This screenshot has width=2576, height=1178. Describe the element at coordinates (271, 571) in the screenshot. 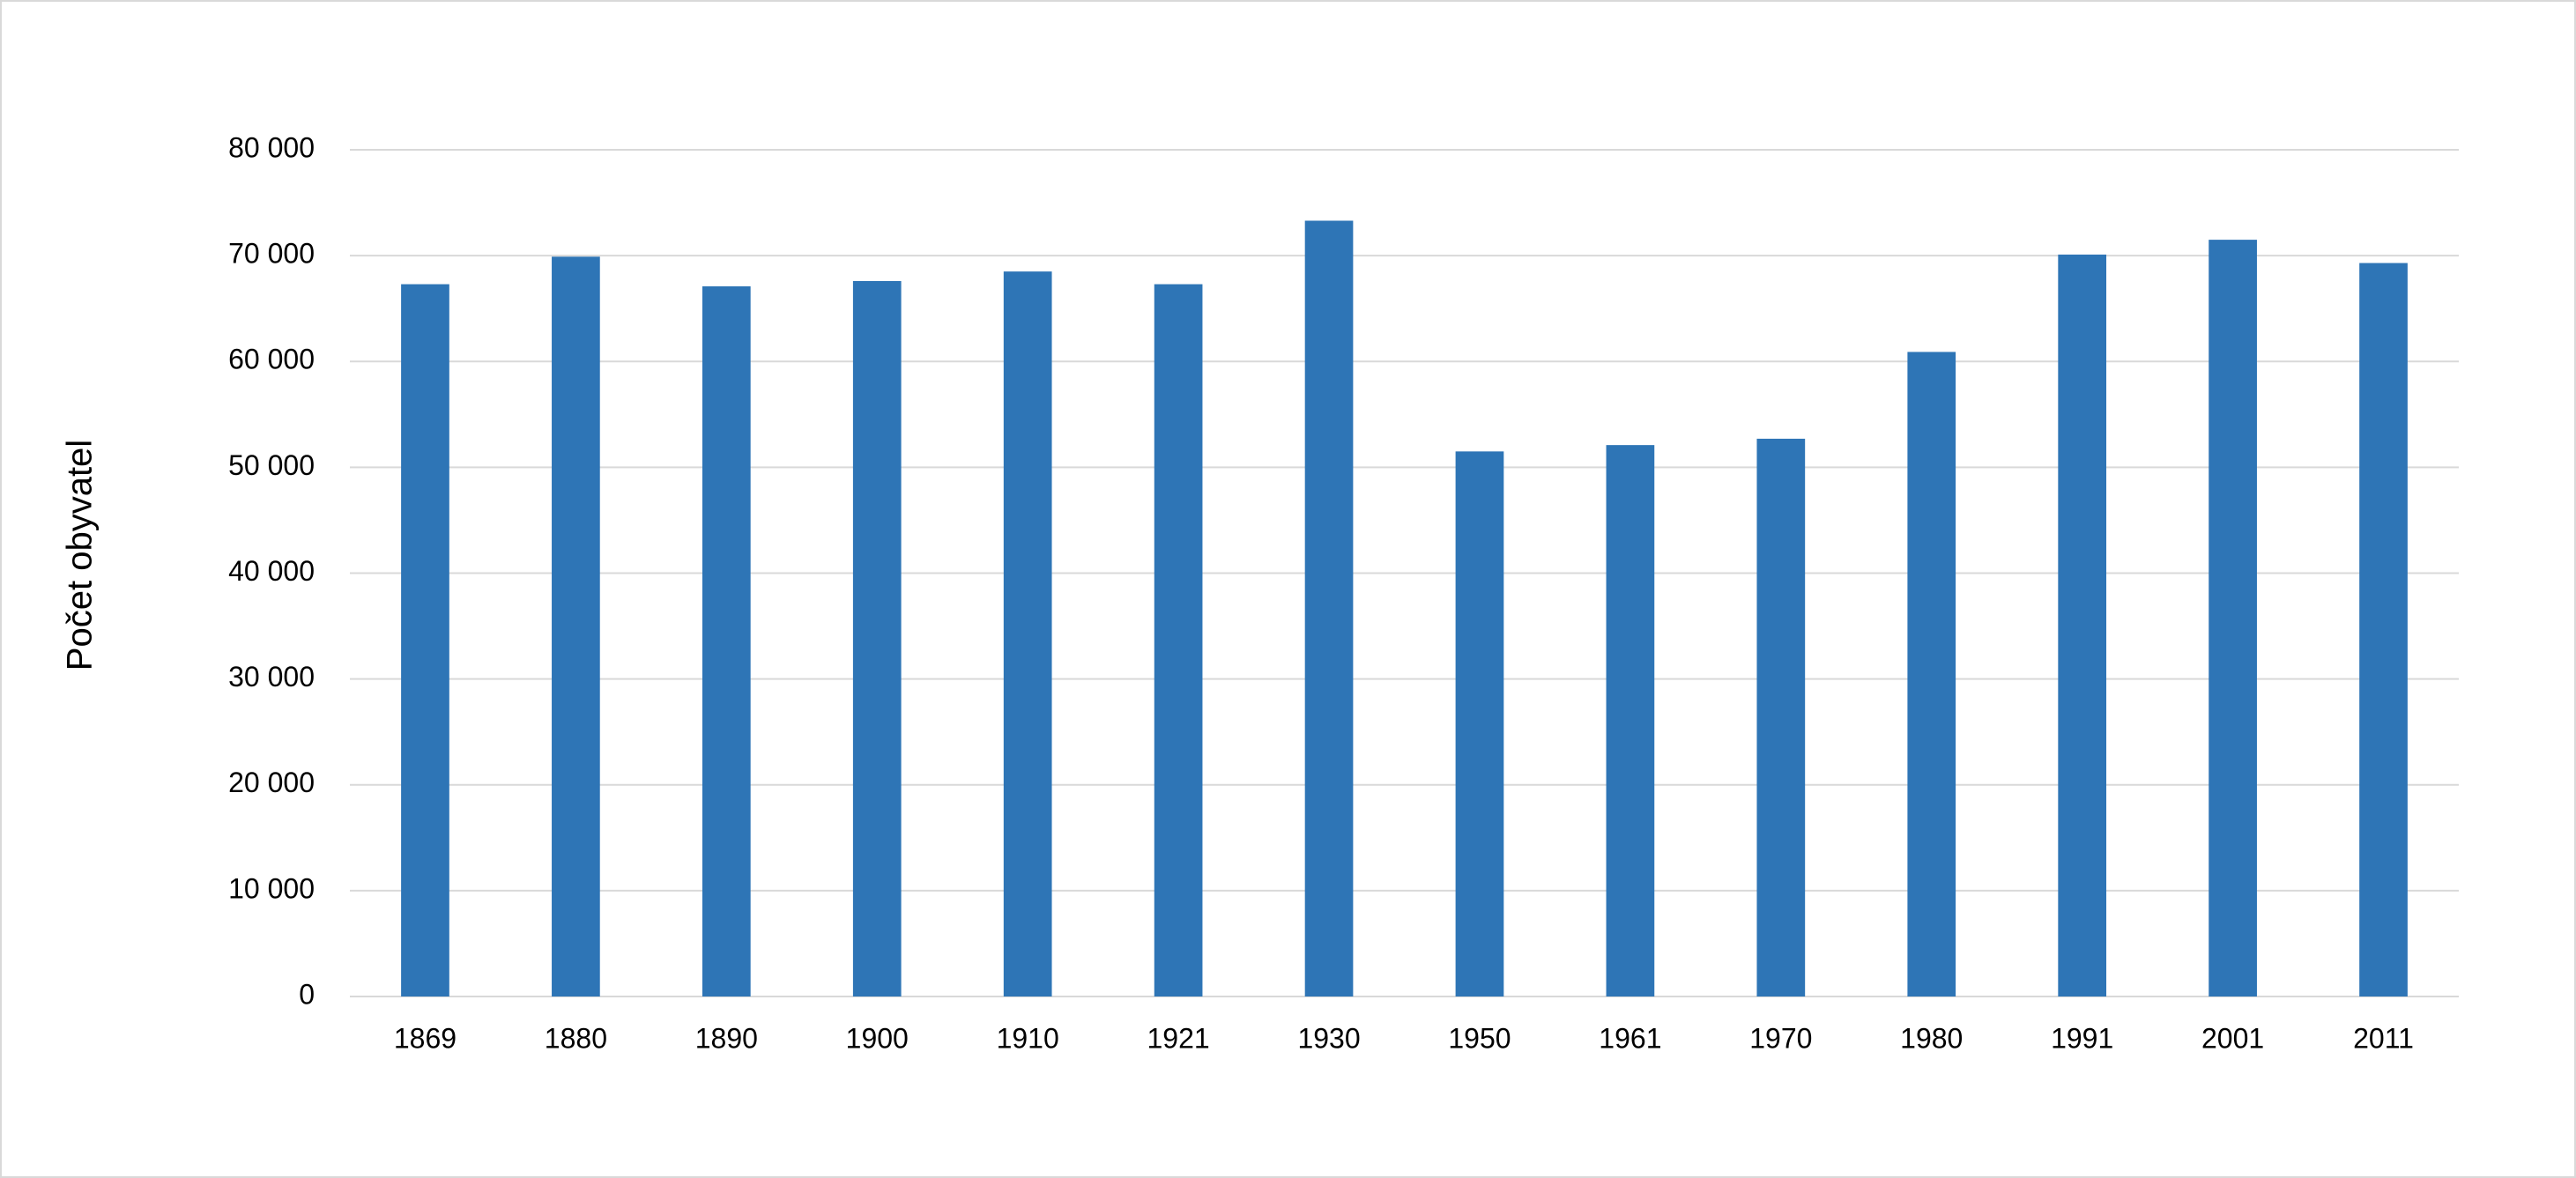

I see `y-tick-label: 40 000` at that location.